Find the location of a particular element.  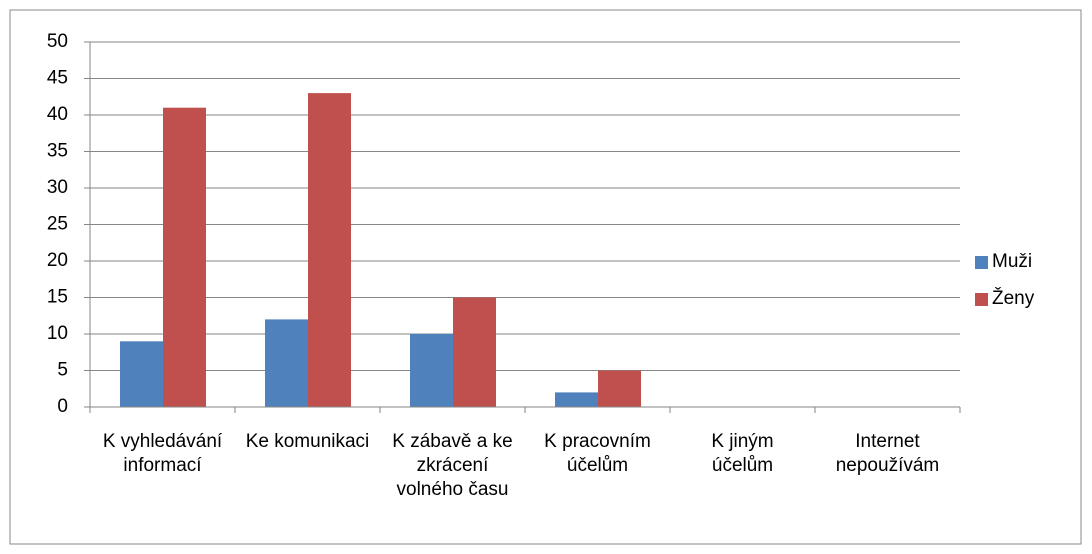

y-tick-label: 45 is located at coordinates (57, 78).